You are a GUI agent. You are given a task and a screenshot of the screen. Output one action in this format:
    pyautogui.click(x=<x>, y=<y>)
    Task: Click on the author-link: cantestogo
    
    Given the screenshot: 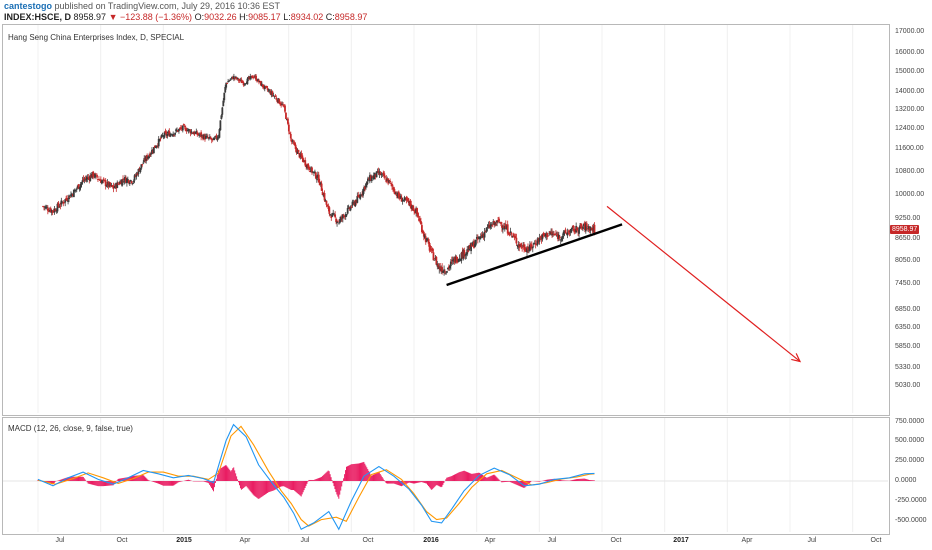 What is the action you would take?
    pyautogui.click(x=28, y=6)
    